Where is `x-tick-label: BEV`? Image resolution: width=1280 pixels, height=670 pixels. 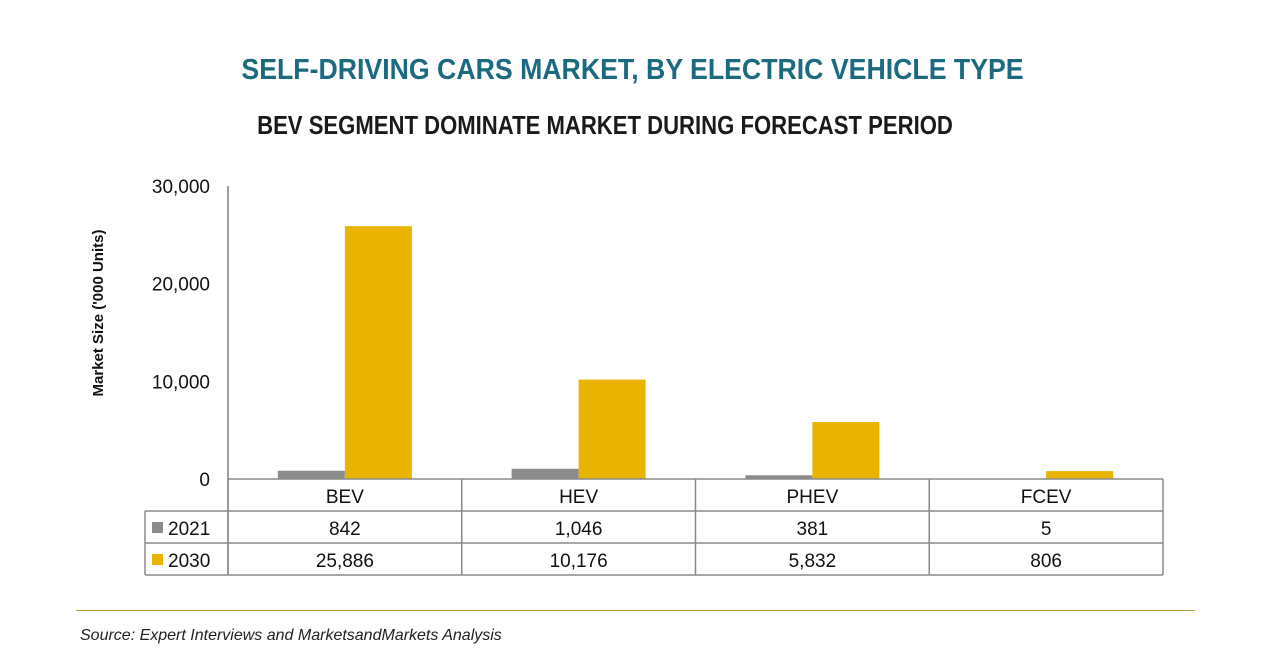
x-tick-label: BEV is located at coordinates (345, 497).